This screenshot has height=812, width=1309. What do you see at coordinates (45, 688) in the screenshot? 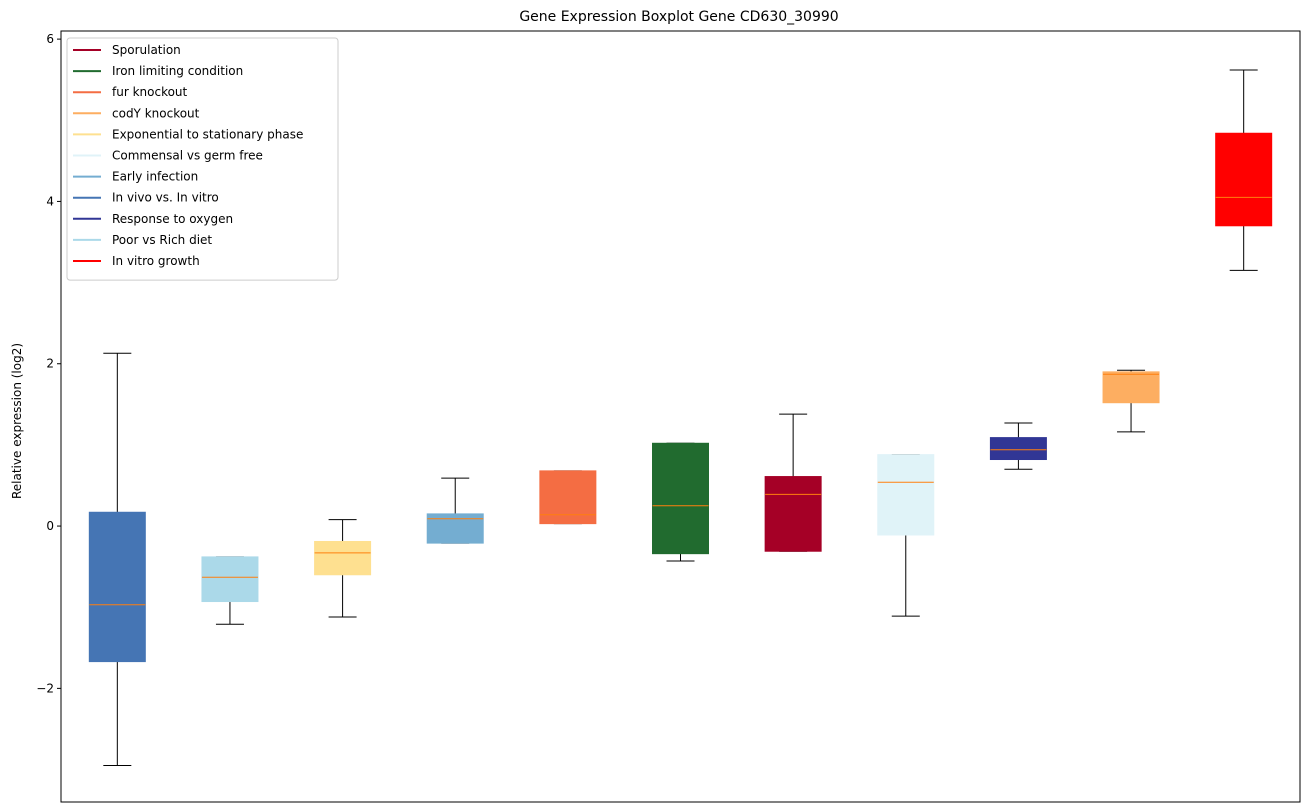
I see `y-tick-label: −2` at bounding box center [45, 688].